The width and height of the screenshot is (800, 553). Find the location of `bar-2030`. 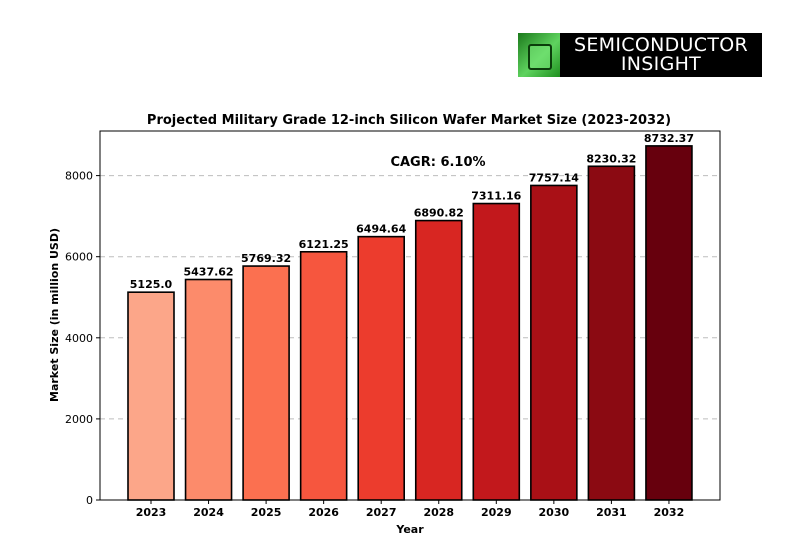

bar-2030 is located at coordinates (554, 342).